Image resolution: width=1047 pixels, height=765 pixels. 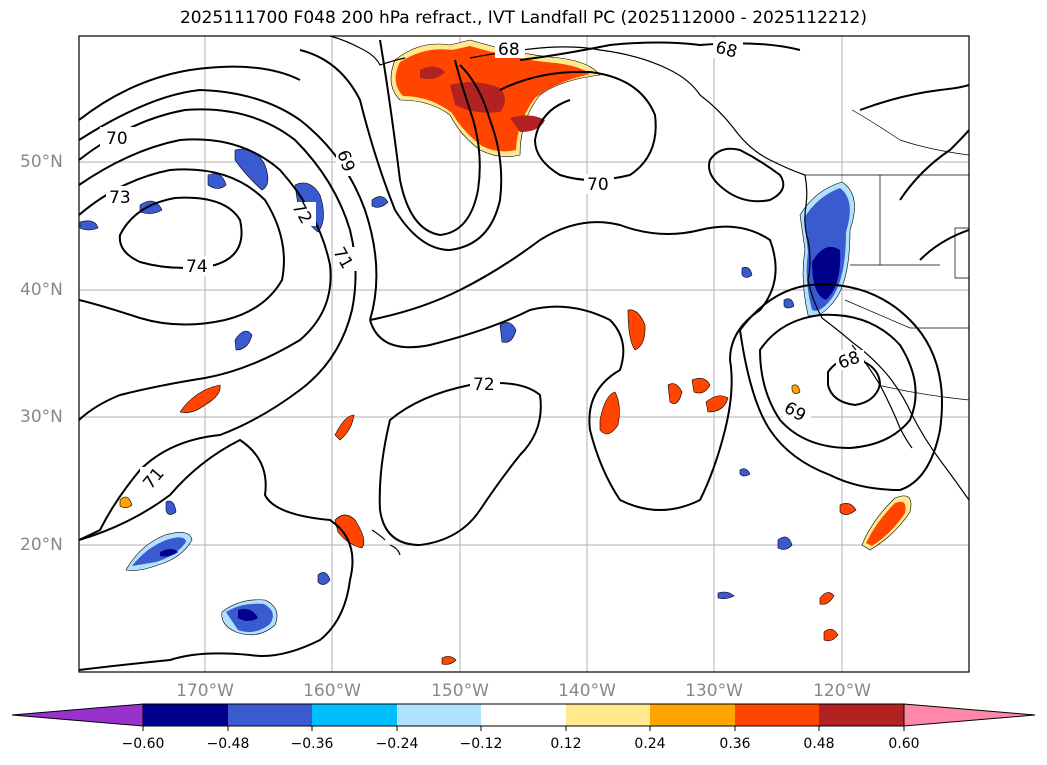 I want to click on na-west-coast, so click(x=886, y=337).